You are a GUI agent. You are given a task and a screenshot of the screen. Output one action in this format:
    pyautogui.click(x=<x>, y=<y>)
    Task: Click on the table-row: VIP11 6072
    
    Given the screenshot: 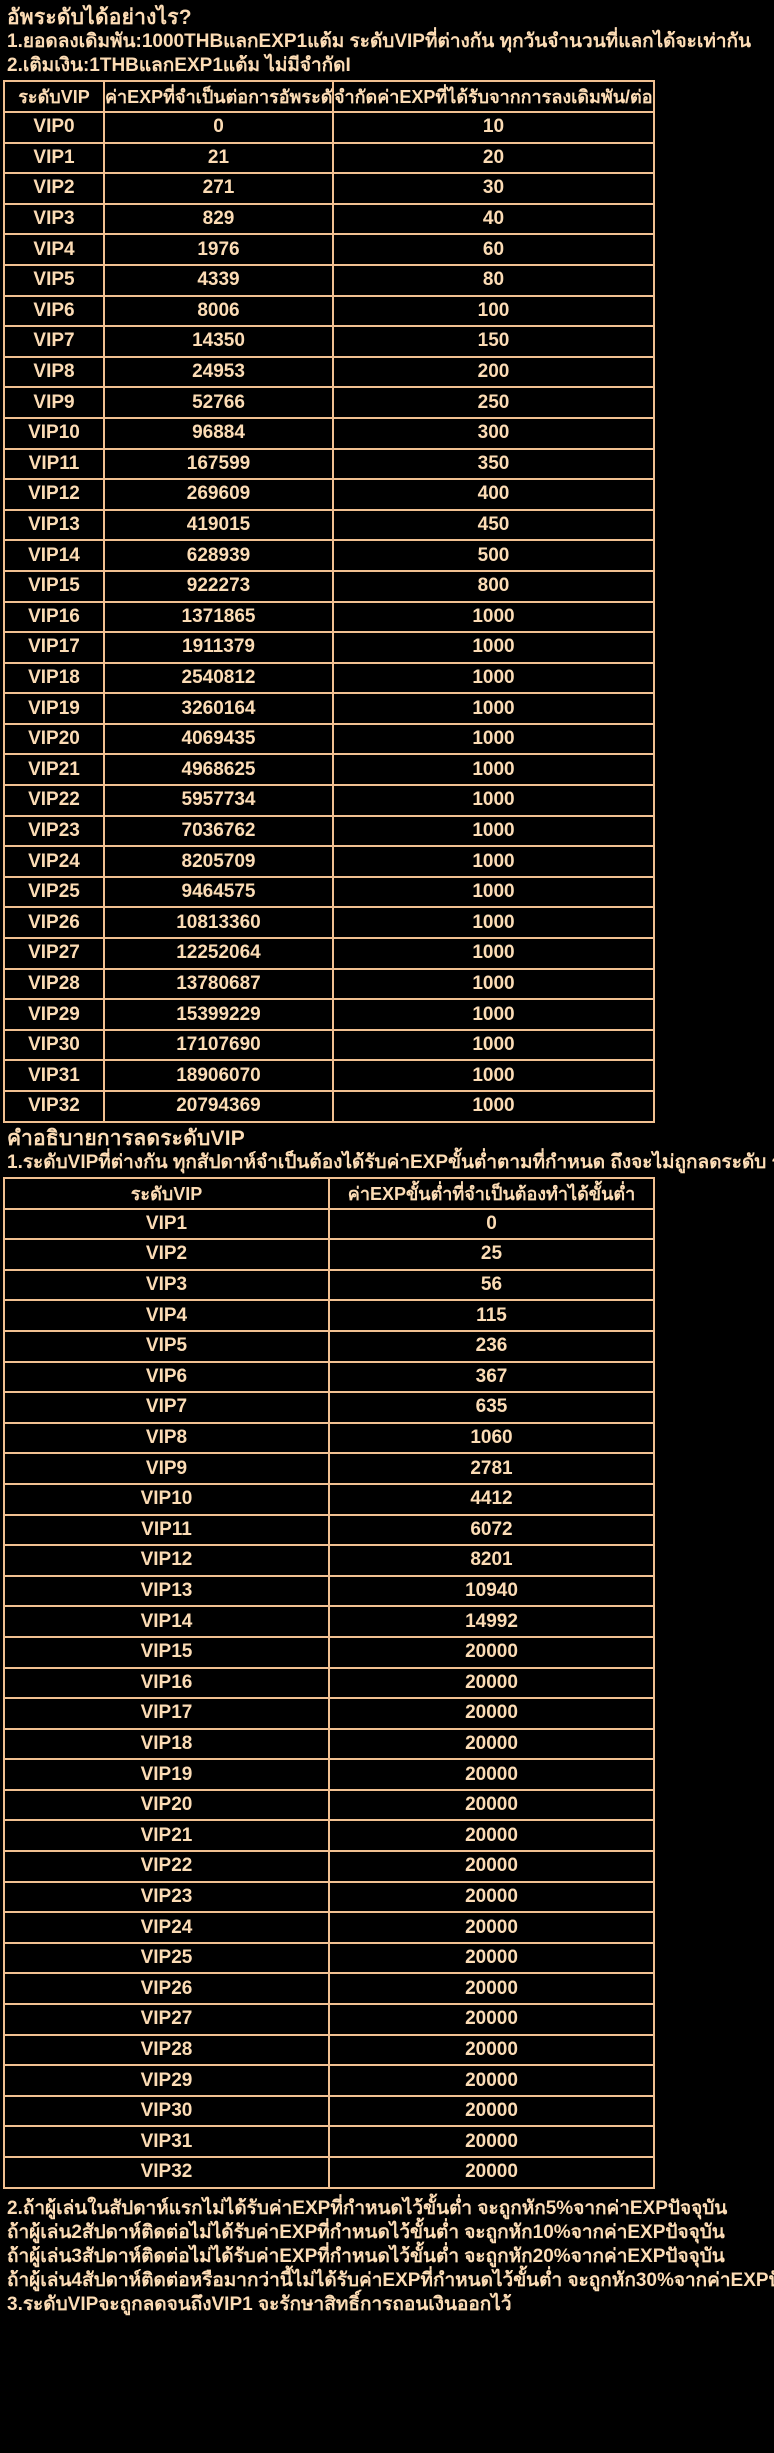 What is the action you would take?
    pyautogui.click(x=329, y=1530)
    